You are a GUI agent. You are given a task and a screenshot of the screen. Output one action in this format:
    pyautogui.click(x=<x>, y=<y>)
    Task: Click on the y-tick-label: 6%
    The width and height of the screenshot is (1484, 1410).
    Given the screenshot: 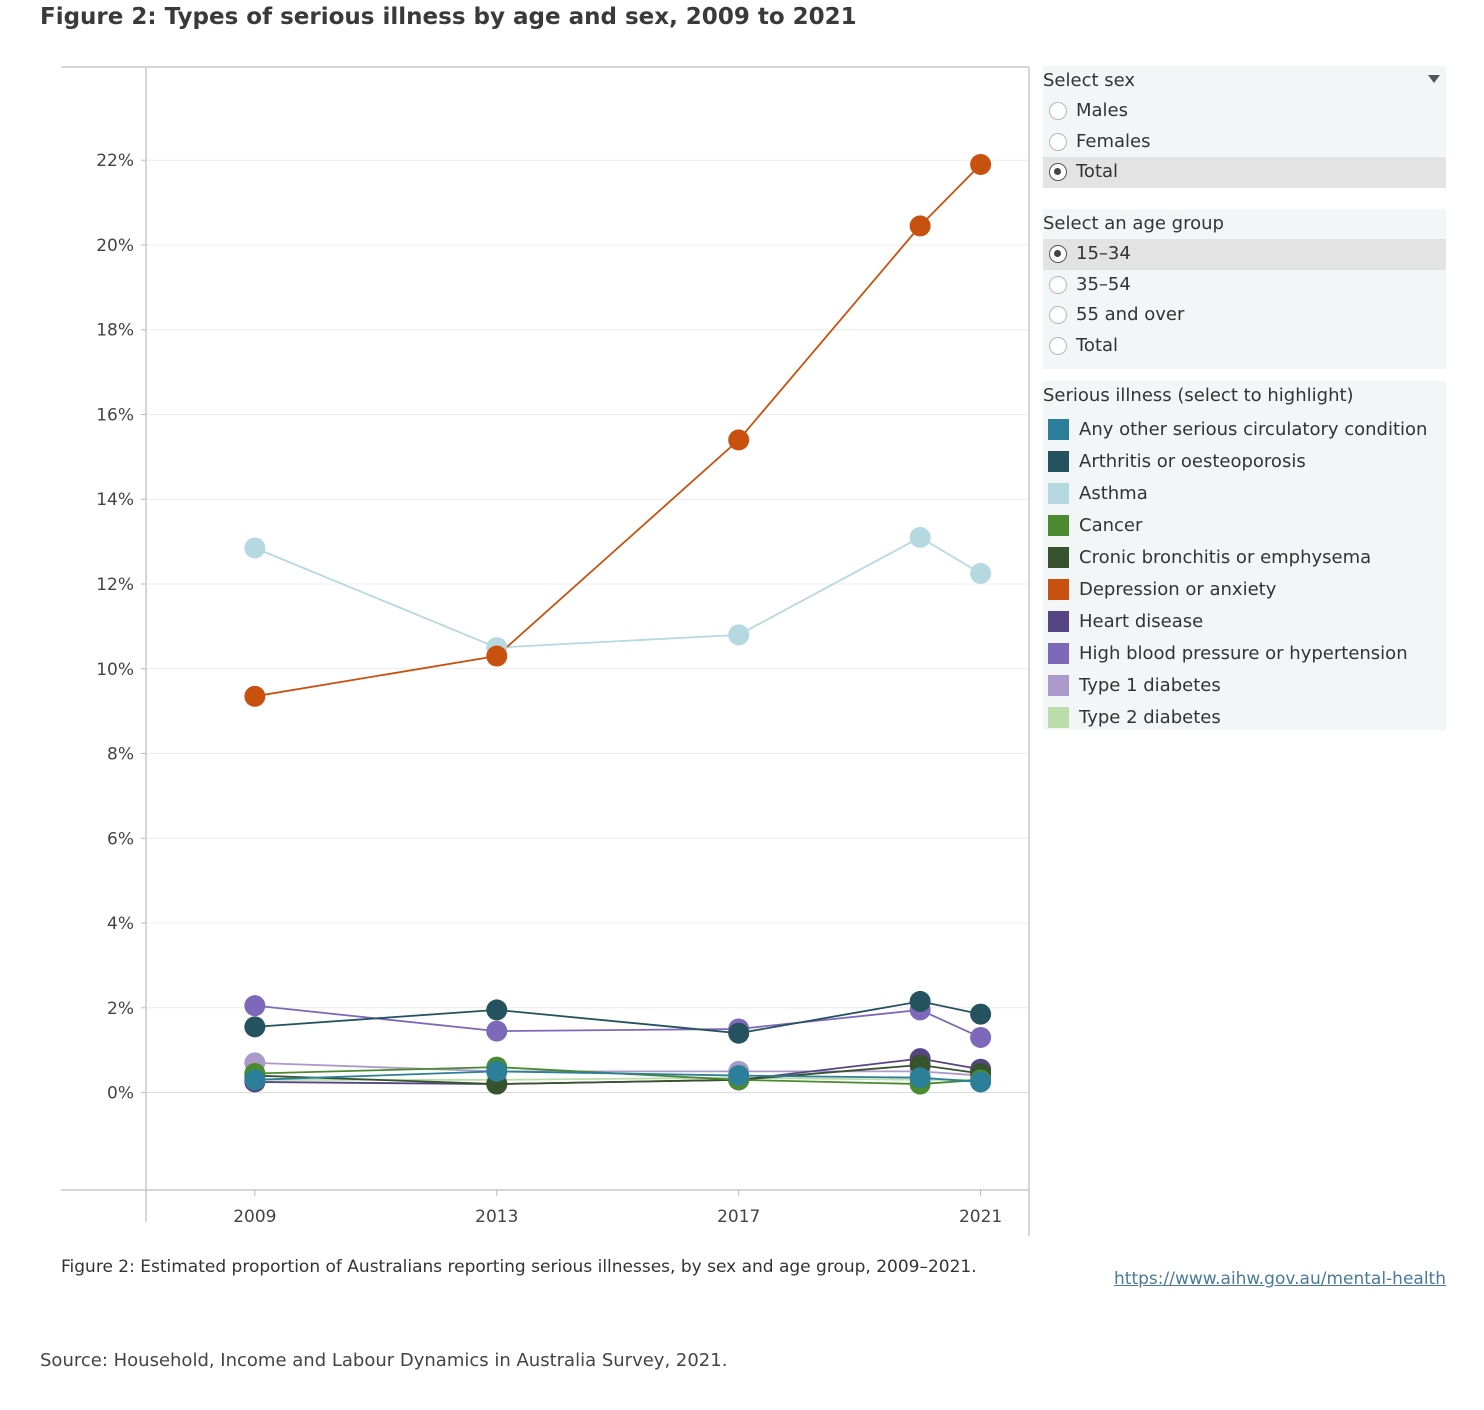 What is the action you would take?
    pyautogui.click(x=120, y=839)
    